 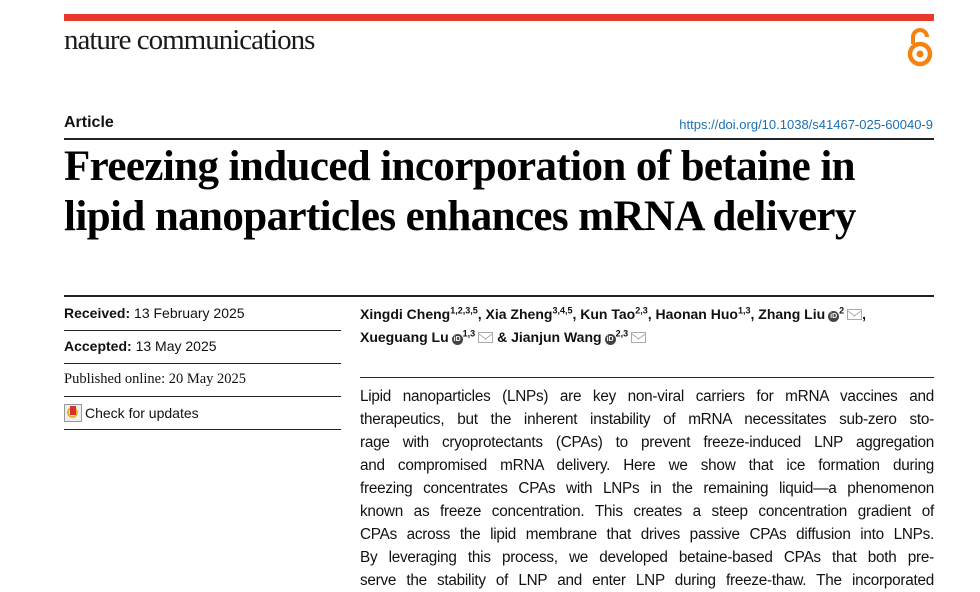 I want to click on author: Xueguang Lu iD1,3, so click(x=427, y=337).